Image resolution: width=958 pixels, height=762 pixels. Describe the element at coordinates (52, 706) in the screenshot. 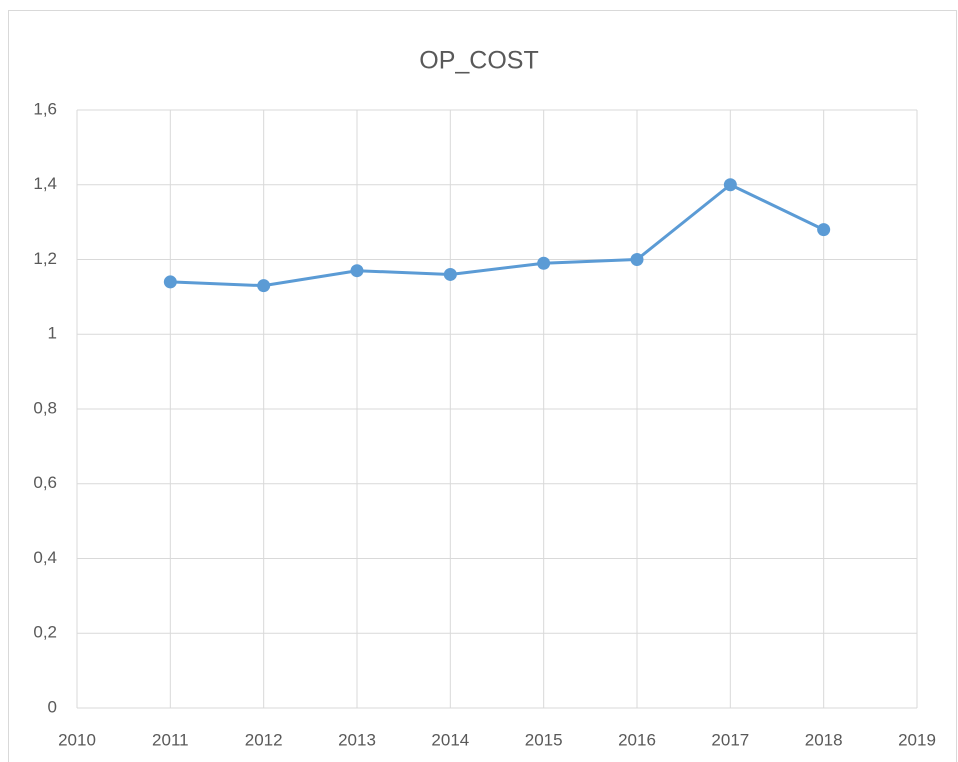

I see `y-tick-label: 0` at that location.